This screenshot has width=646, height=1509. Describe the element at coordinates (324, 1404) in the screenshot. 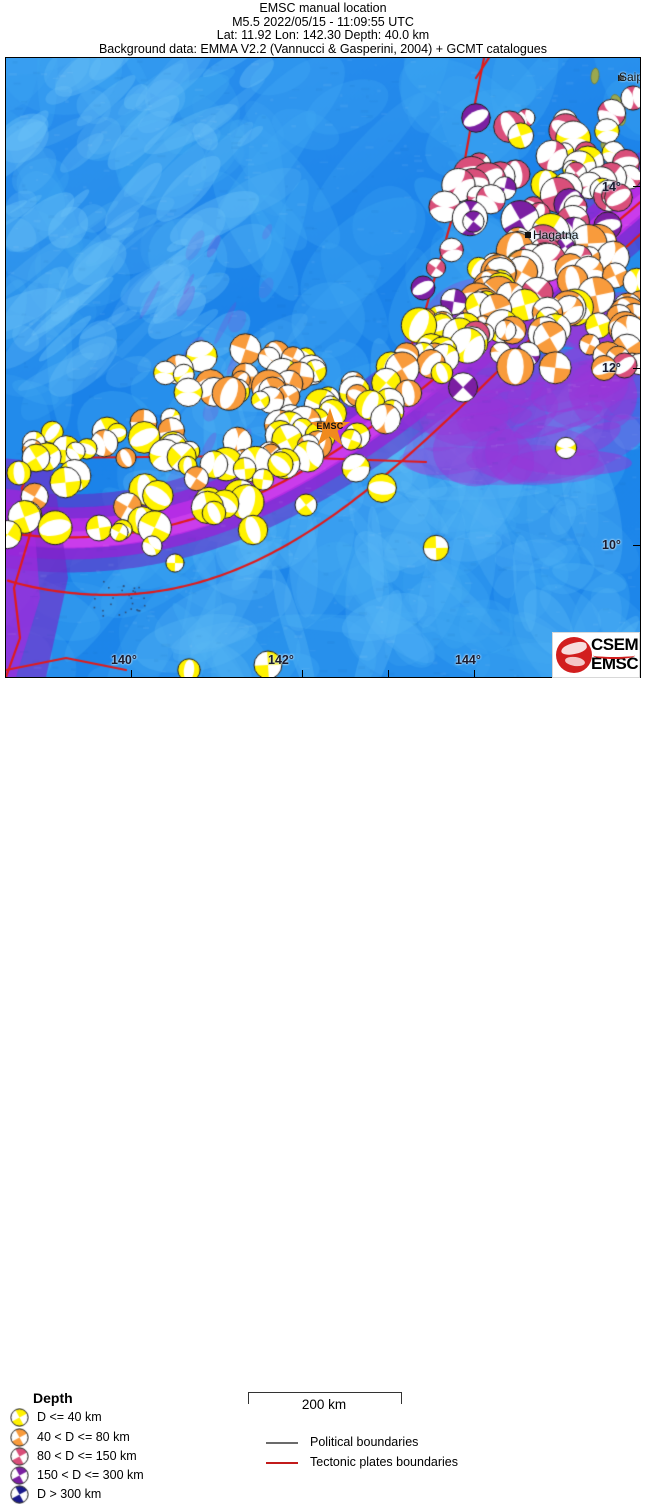

I see `scale-bar-label: 200 km` at that location.